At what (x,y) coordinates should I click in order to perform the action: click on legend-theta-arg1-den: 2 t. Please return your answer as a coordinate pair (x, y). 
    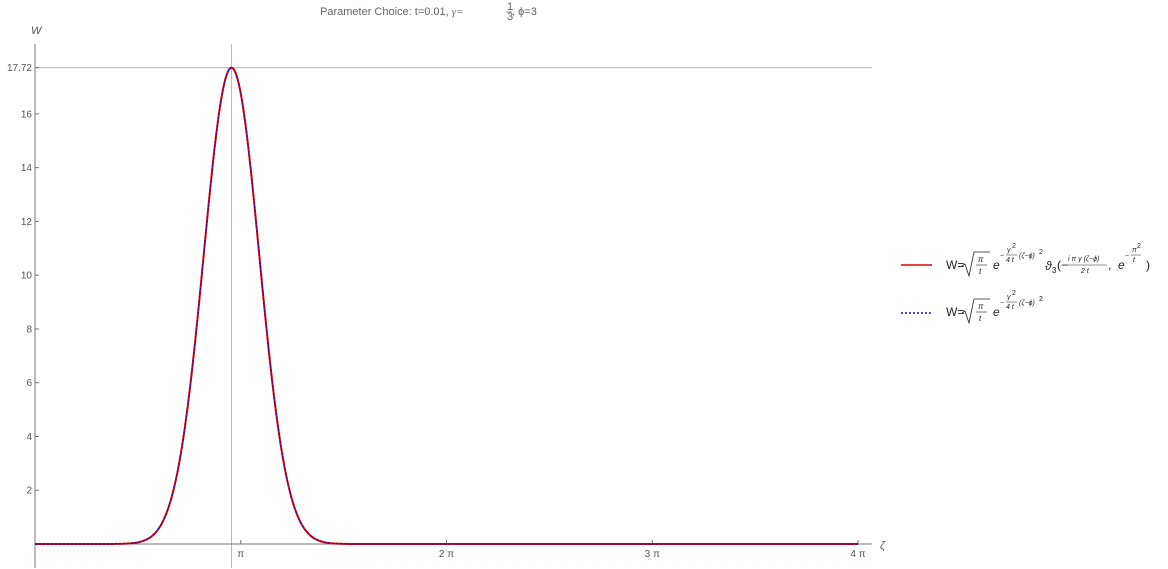
    Looking at the image, I should click on (1085, 271).